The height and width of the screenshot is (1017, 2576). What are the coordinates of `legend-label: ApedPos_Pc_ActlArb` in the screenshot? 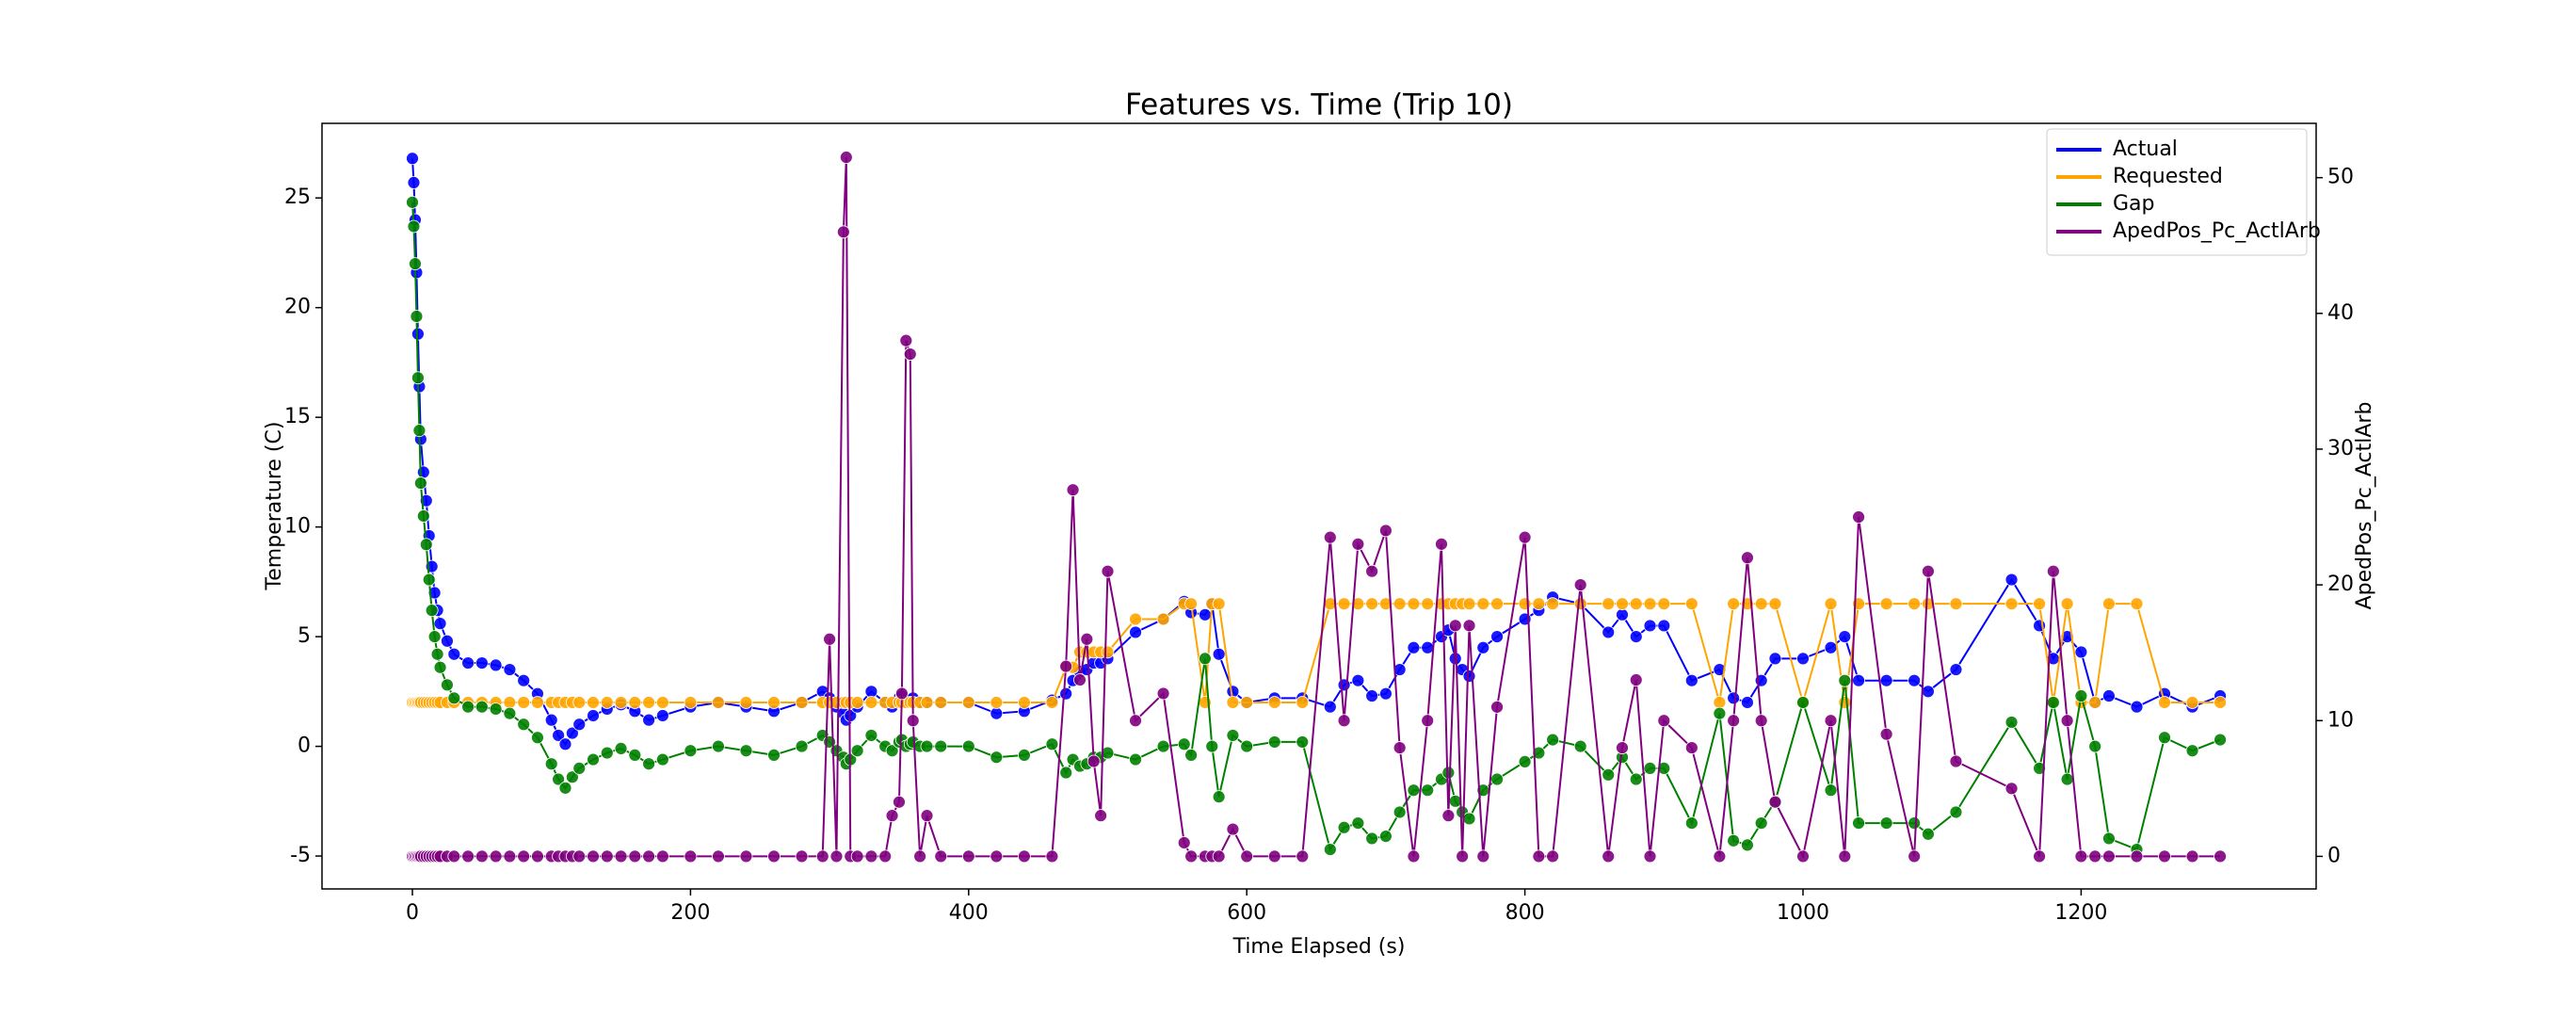 It's located at (2217, 231).